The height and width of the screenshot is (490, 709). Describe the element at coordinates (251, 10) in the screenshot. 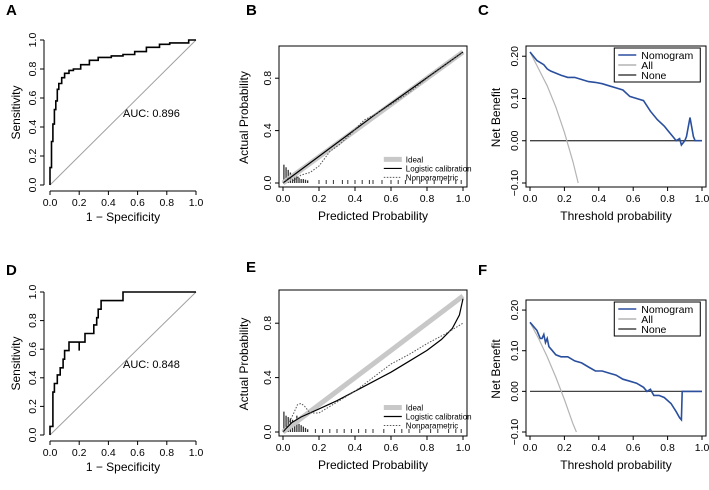

I see `panel-letter-b: B` at that location.